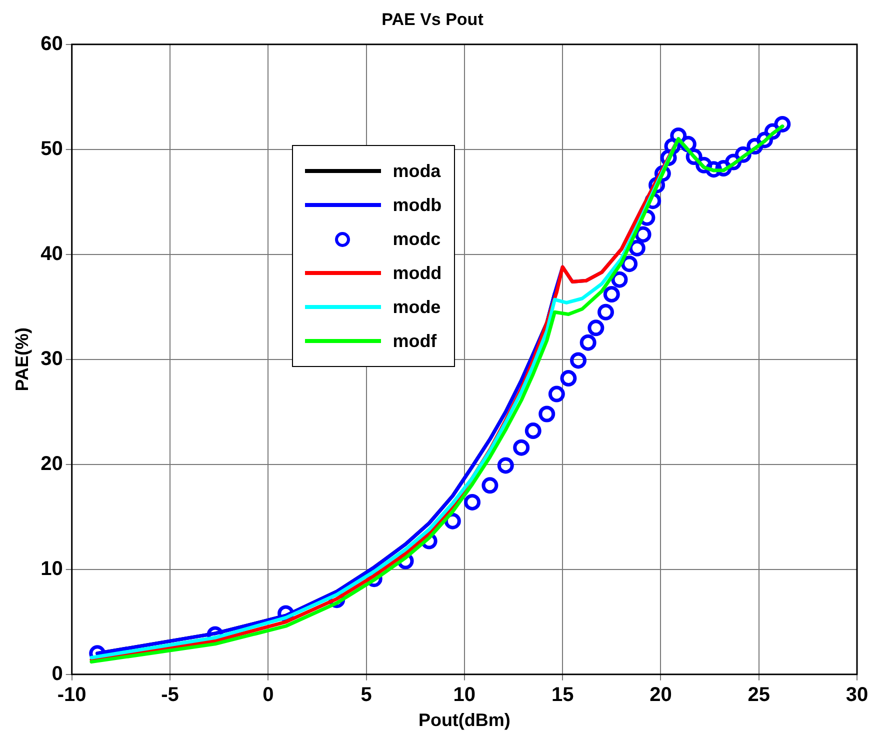 This screenshot has height=736, width=879. Describe the element at coordinates (417, 205) in the screenshot. I see `legend-label: modb` at that location.